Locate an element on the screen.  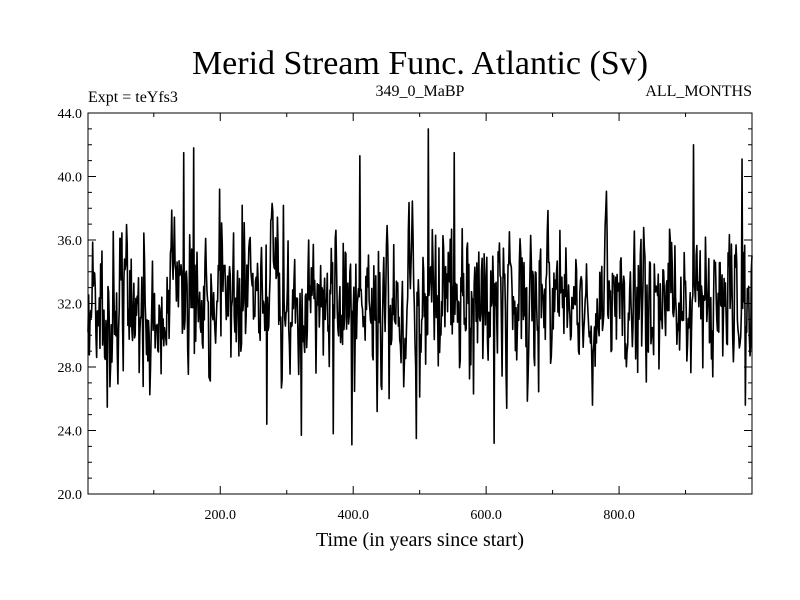
x-tick-label: 800.0 is located at coordinates (619, 515).